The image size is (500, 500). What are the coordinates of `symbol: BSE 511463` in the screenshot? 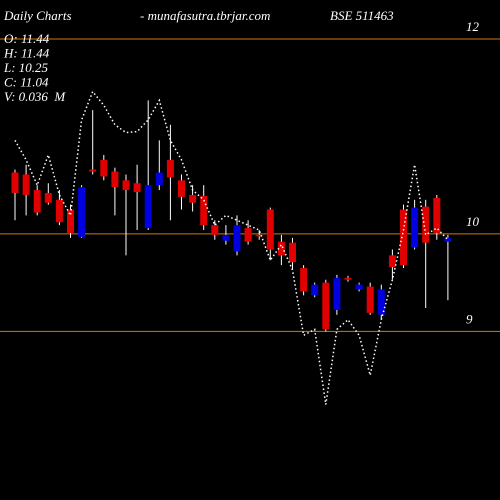 It's located at (362, 15).